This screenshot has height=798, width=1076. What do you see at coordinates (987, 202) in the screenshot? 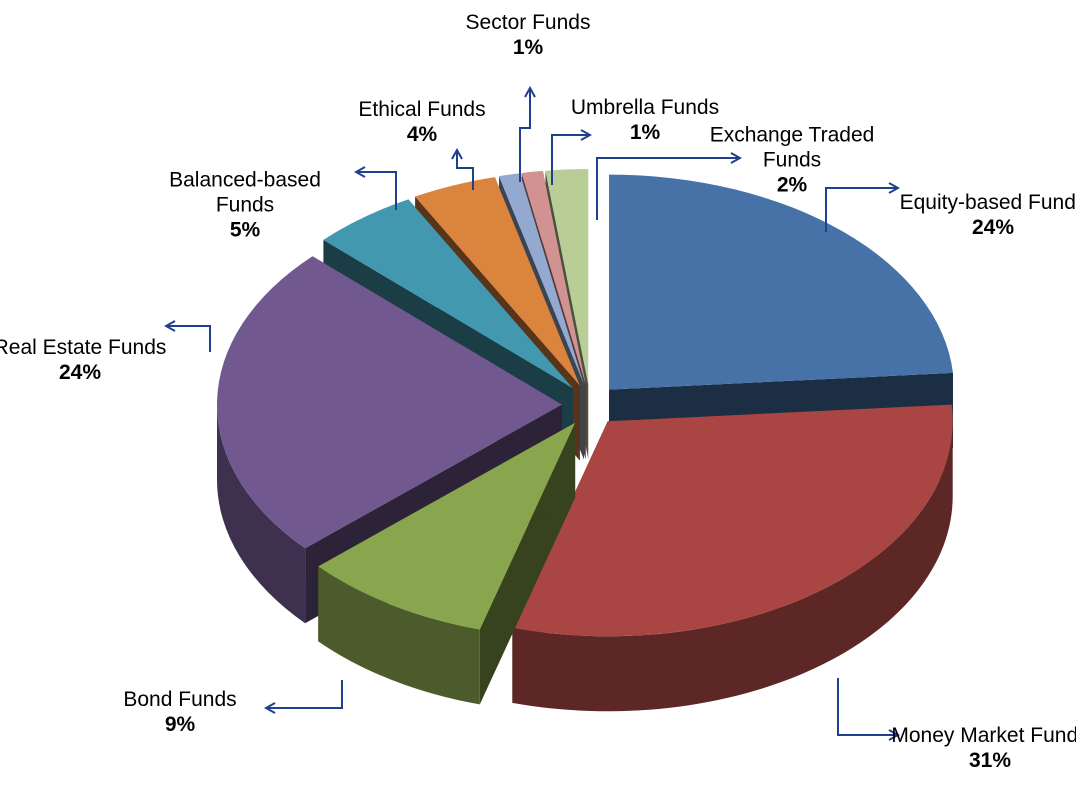
I see `category-label: Equity-based Funds` at bounding box center [987, 202].